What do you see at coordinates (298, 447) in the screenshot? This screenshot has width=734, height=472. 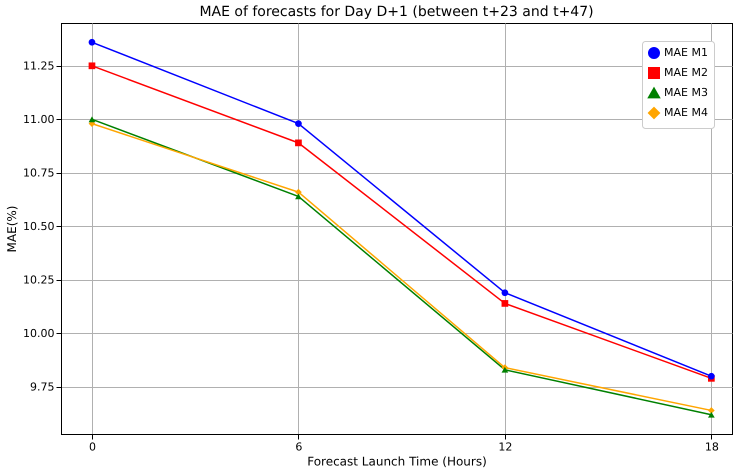 I see `x-tick-label: 6` at bounding box center [298, 447].